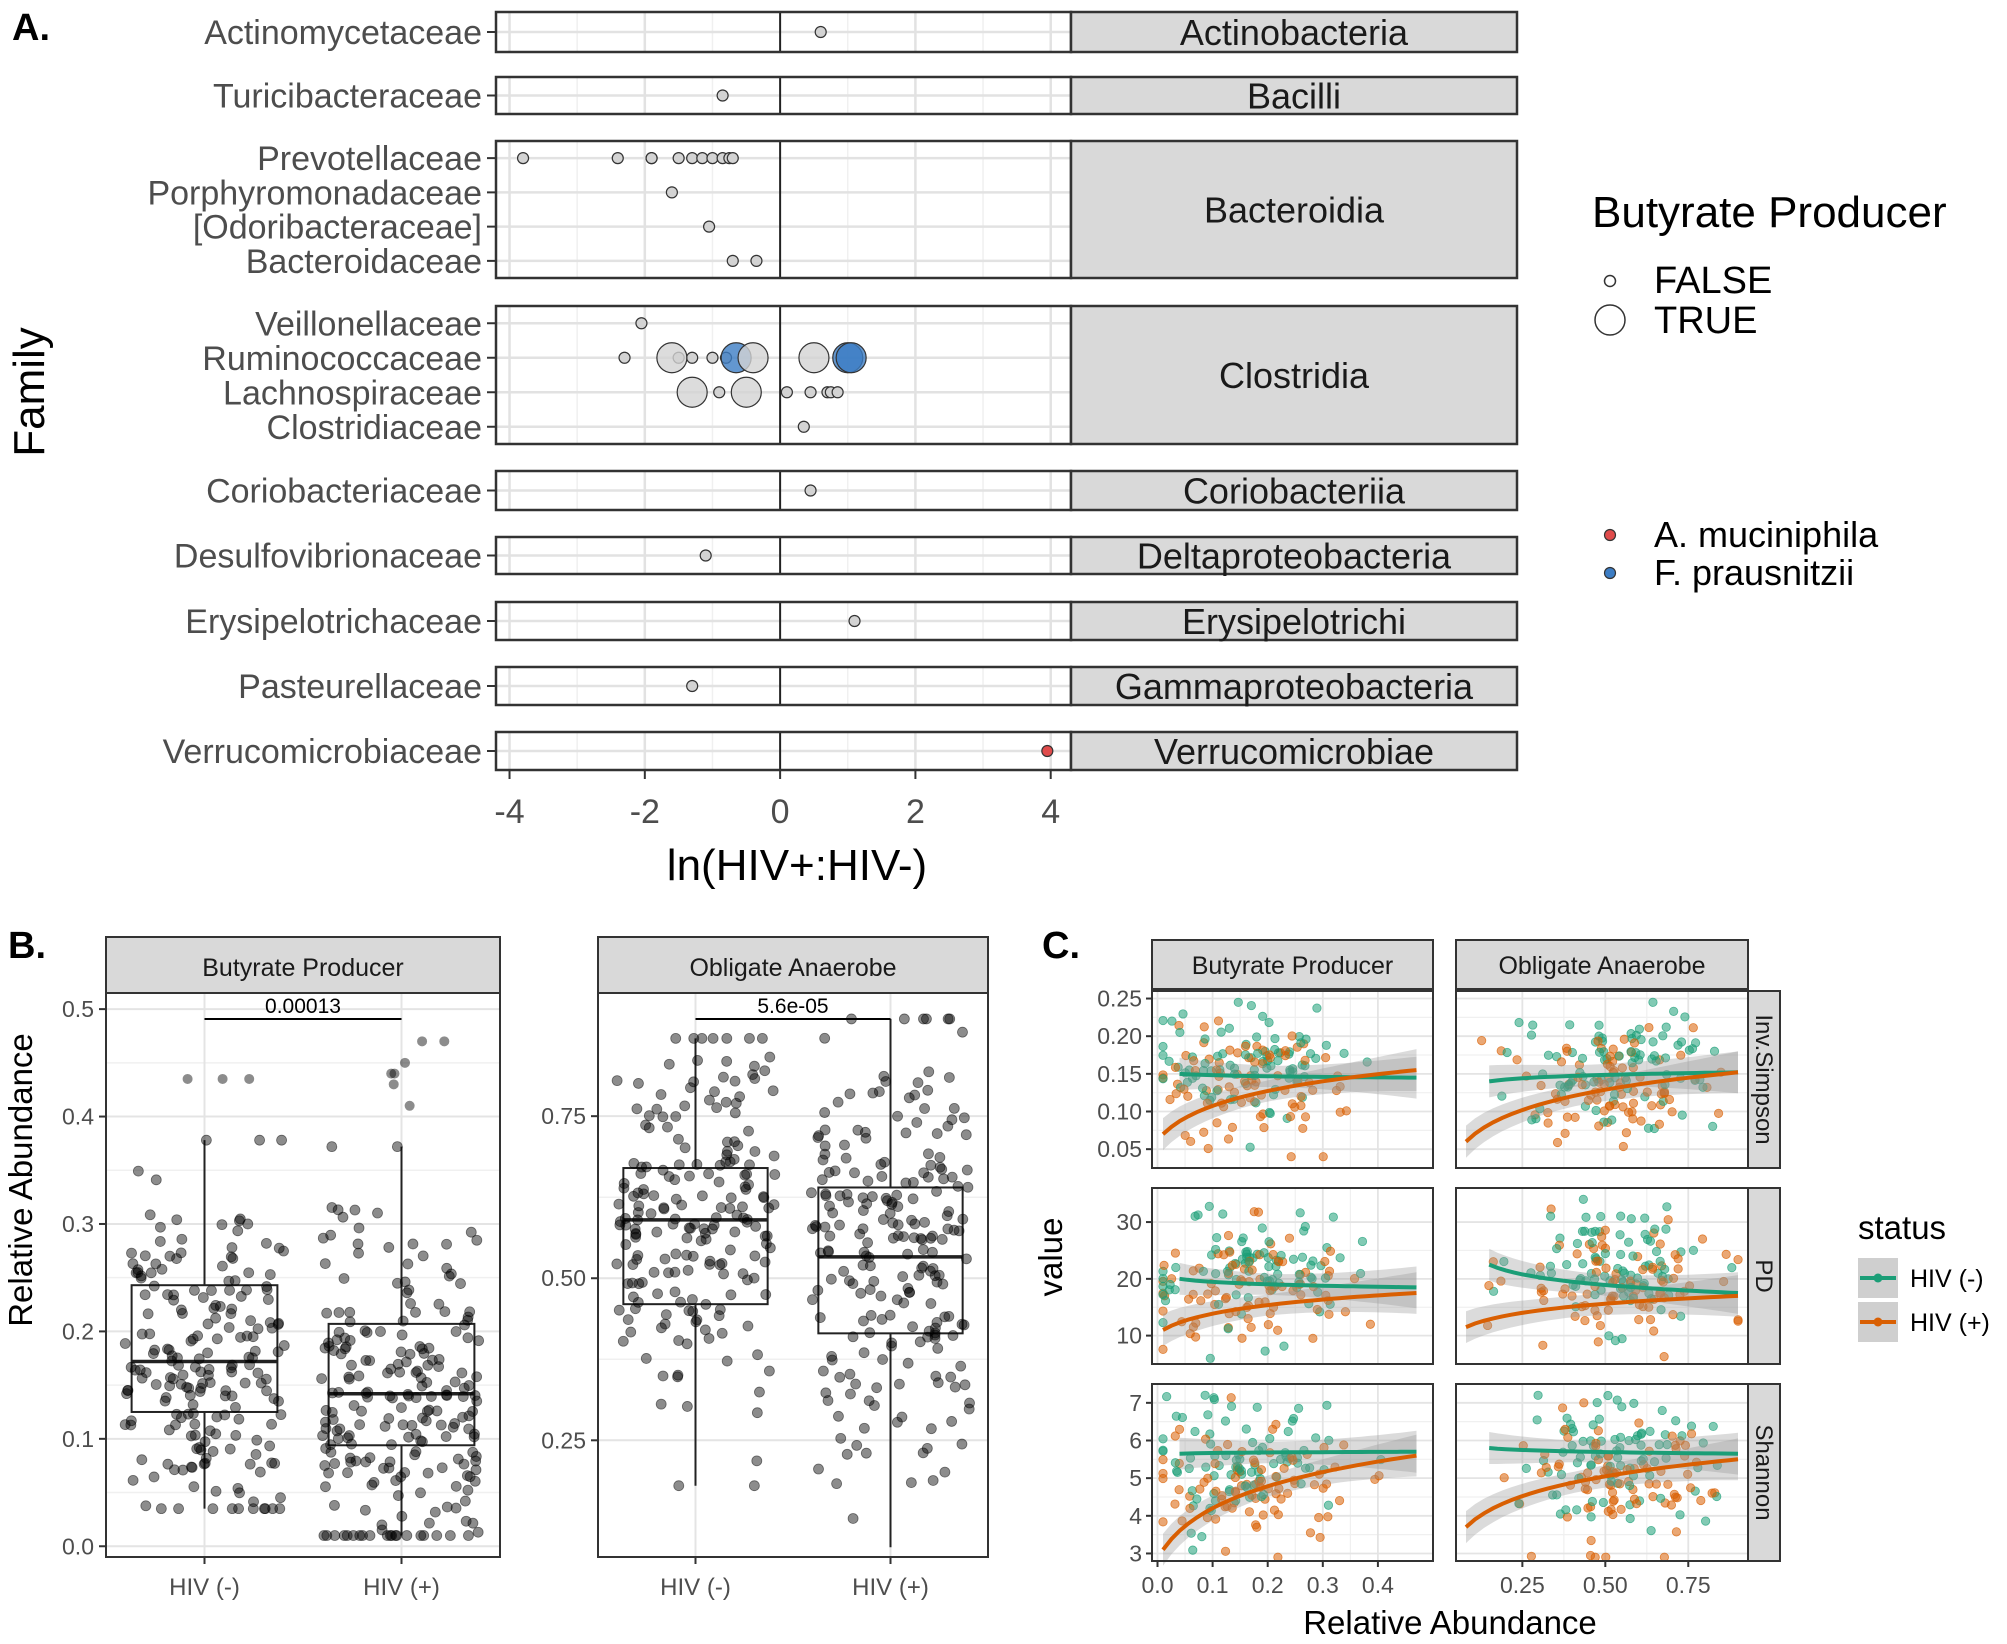  Describe the element at coordinates (1605, 1585) in the screenshot. I see `x-tick-label: 0.50` at that location.